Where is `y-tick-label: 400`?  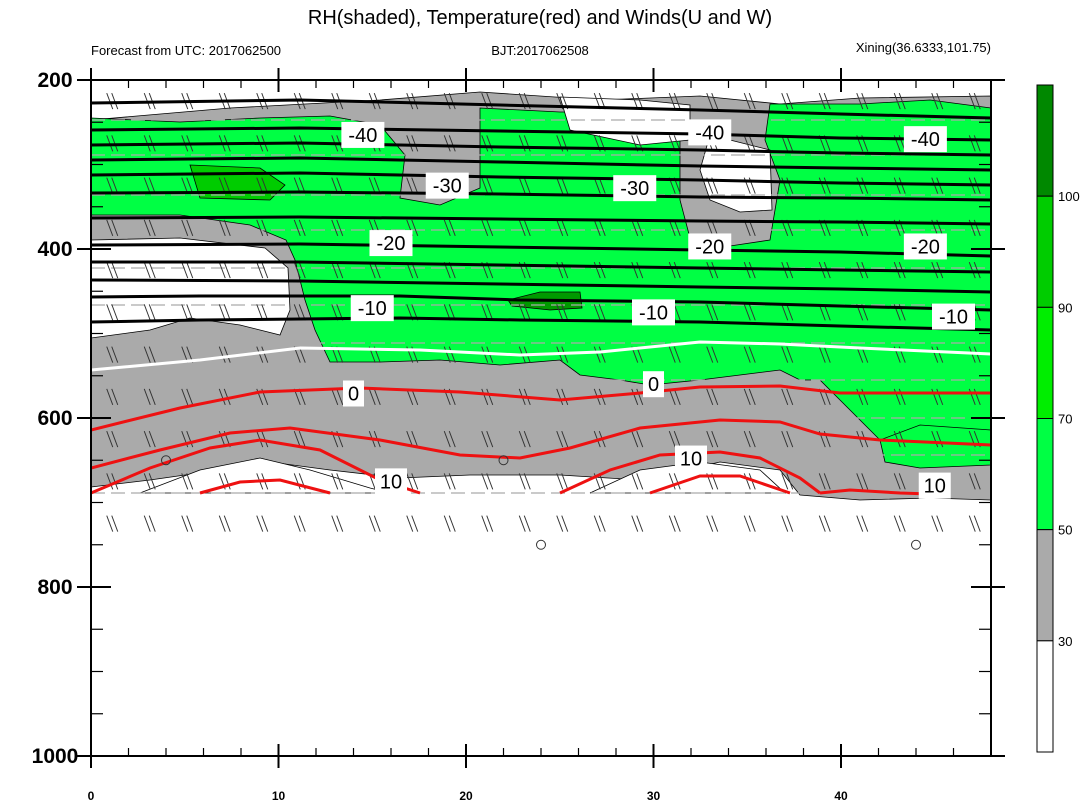
y-tick-label: 400 is located at coordinates (54, 249).